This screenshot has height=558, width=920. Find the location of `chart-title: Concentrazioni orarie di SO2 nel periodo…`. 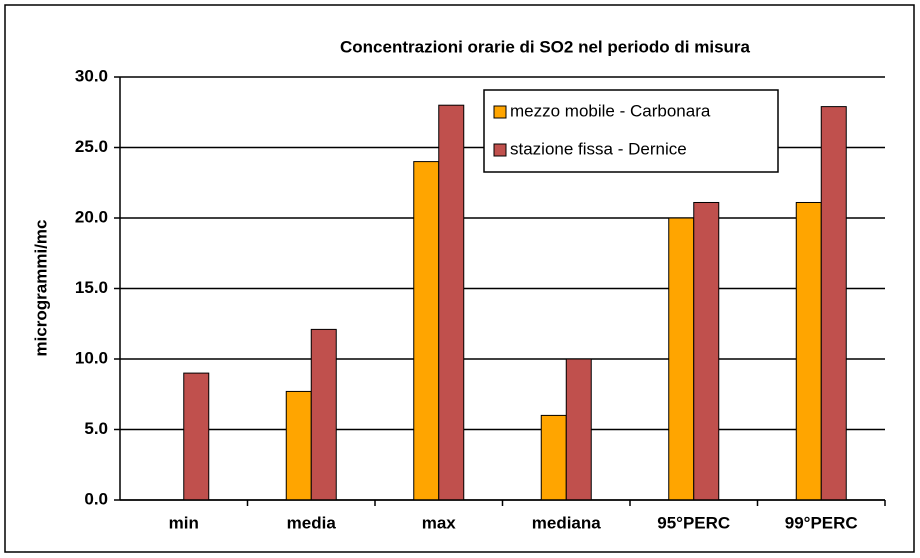

chart-title: Concentrazioni orarie di SO2 nel periodo… is located at coordinates (545, 46).